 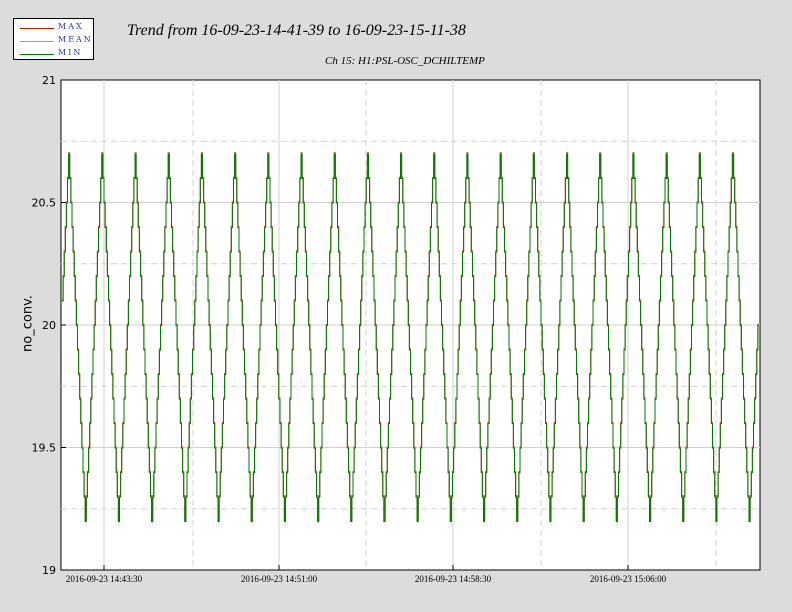 I want to click on x-tick-label: 2016-09-23 14:58:30, so click(x=453, y=579).